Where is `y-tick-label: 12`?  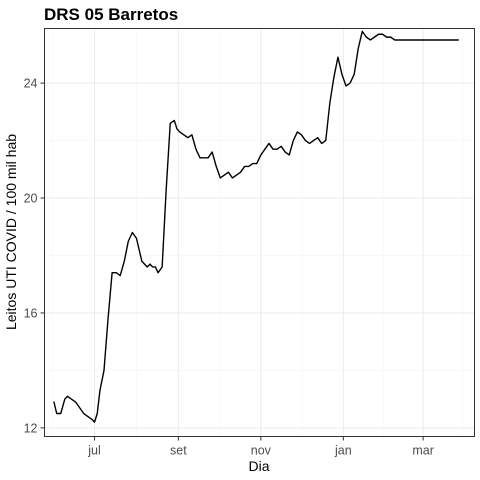
y-tick-label: 12 is located at coordinates (31, 428).